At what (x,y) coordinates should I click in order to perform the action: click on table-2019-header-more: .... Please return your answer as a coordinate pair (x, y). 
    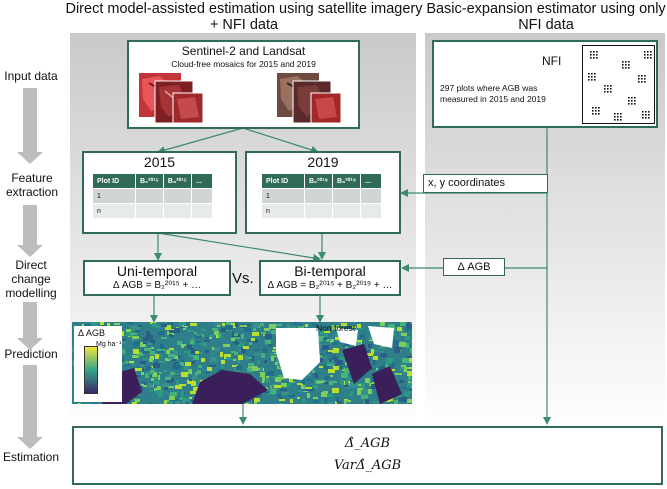
    Looking at the image, I should click on (371, 181).